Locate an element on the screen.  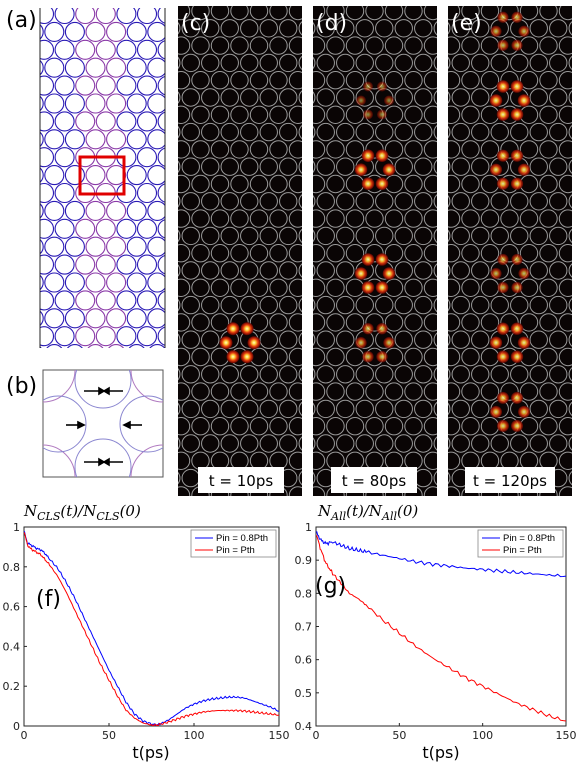
legend-label: Pin = Pth is located at coordinates (235, 550).